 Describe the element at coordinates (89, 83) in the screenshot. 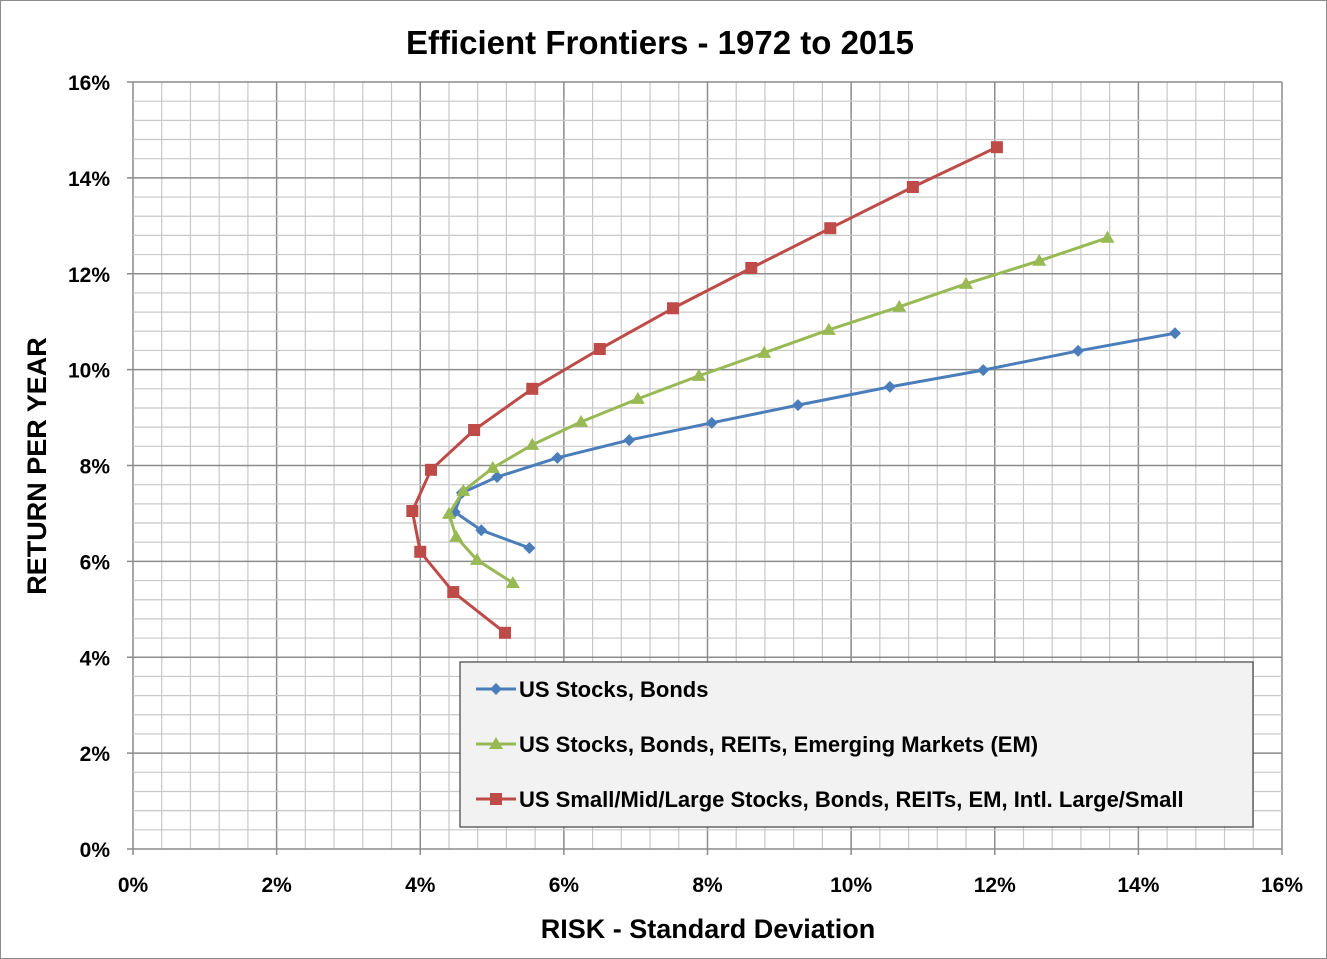

I see `y-tick-label: 16%` at that location.